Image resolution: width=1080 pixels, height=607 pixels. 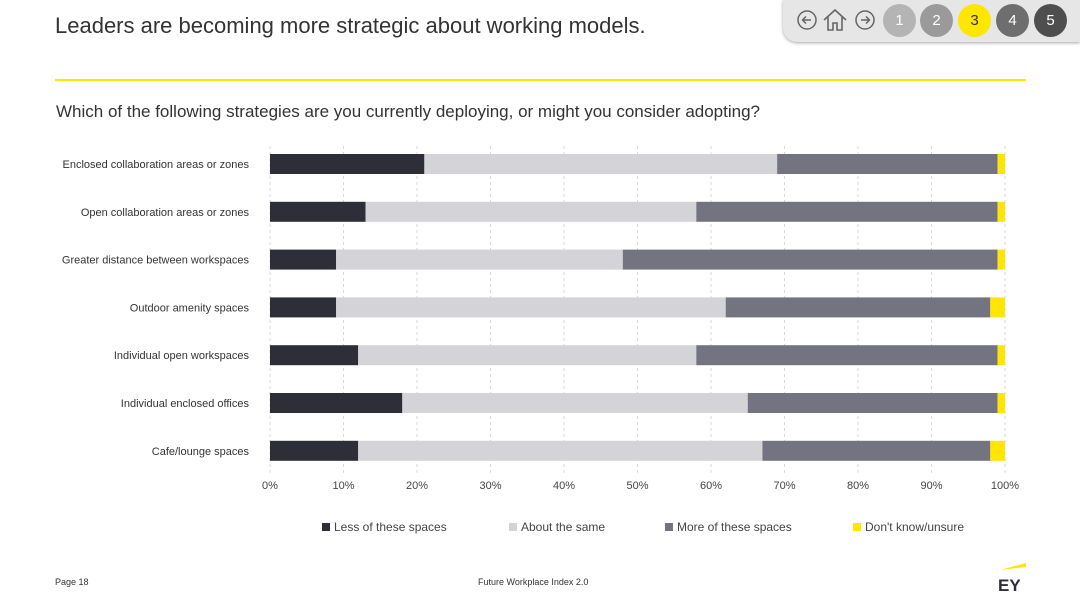 I want to click on legend-item-more: More of these spaces, so click(x=728, y=527).